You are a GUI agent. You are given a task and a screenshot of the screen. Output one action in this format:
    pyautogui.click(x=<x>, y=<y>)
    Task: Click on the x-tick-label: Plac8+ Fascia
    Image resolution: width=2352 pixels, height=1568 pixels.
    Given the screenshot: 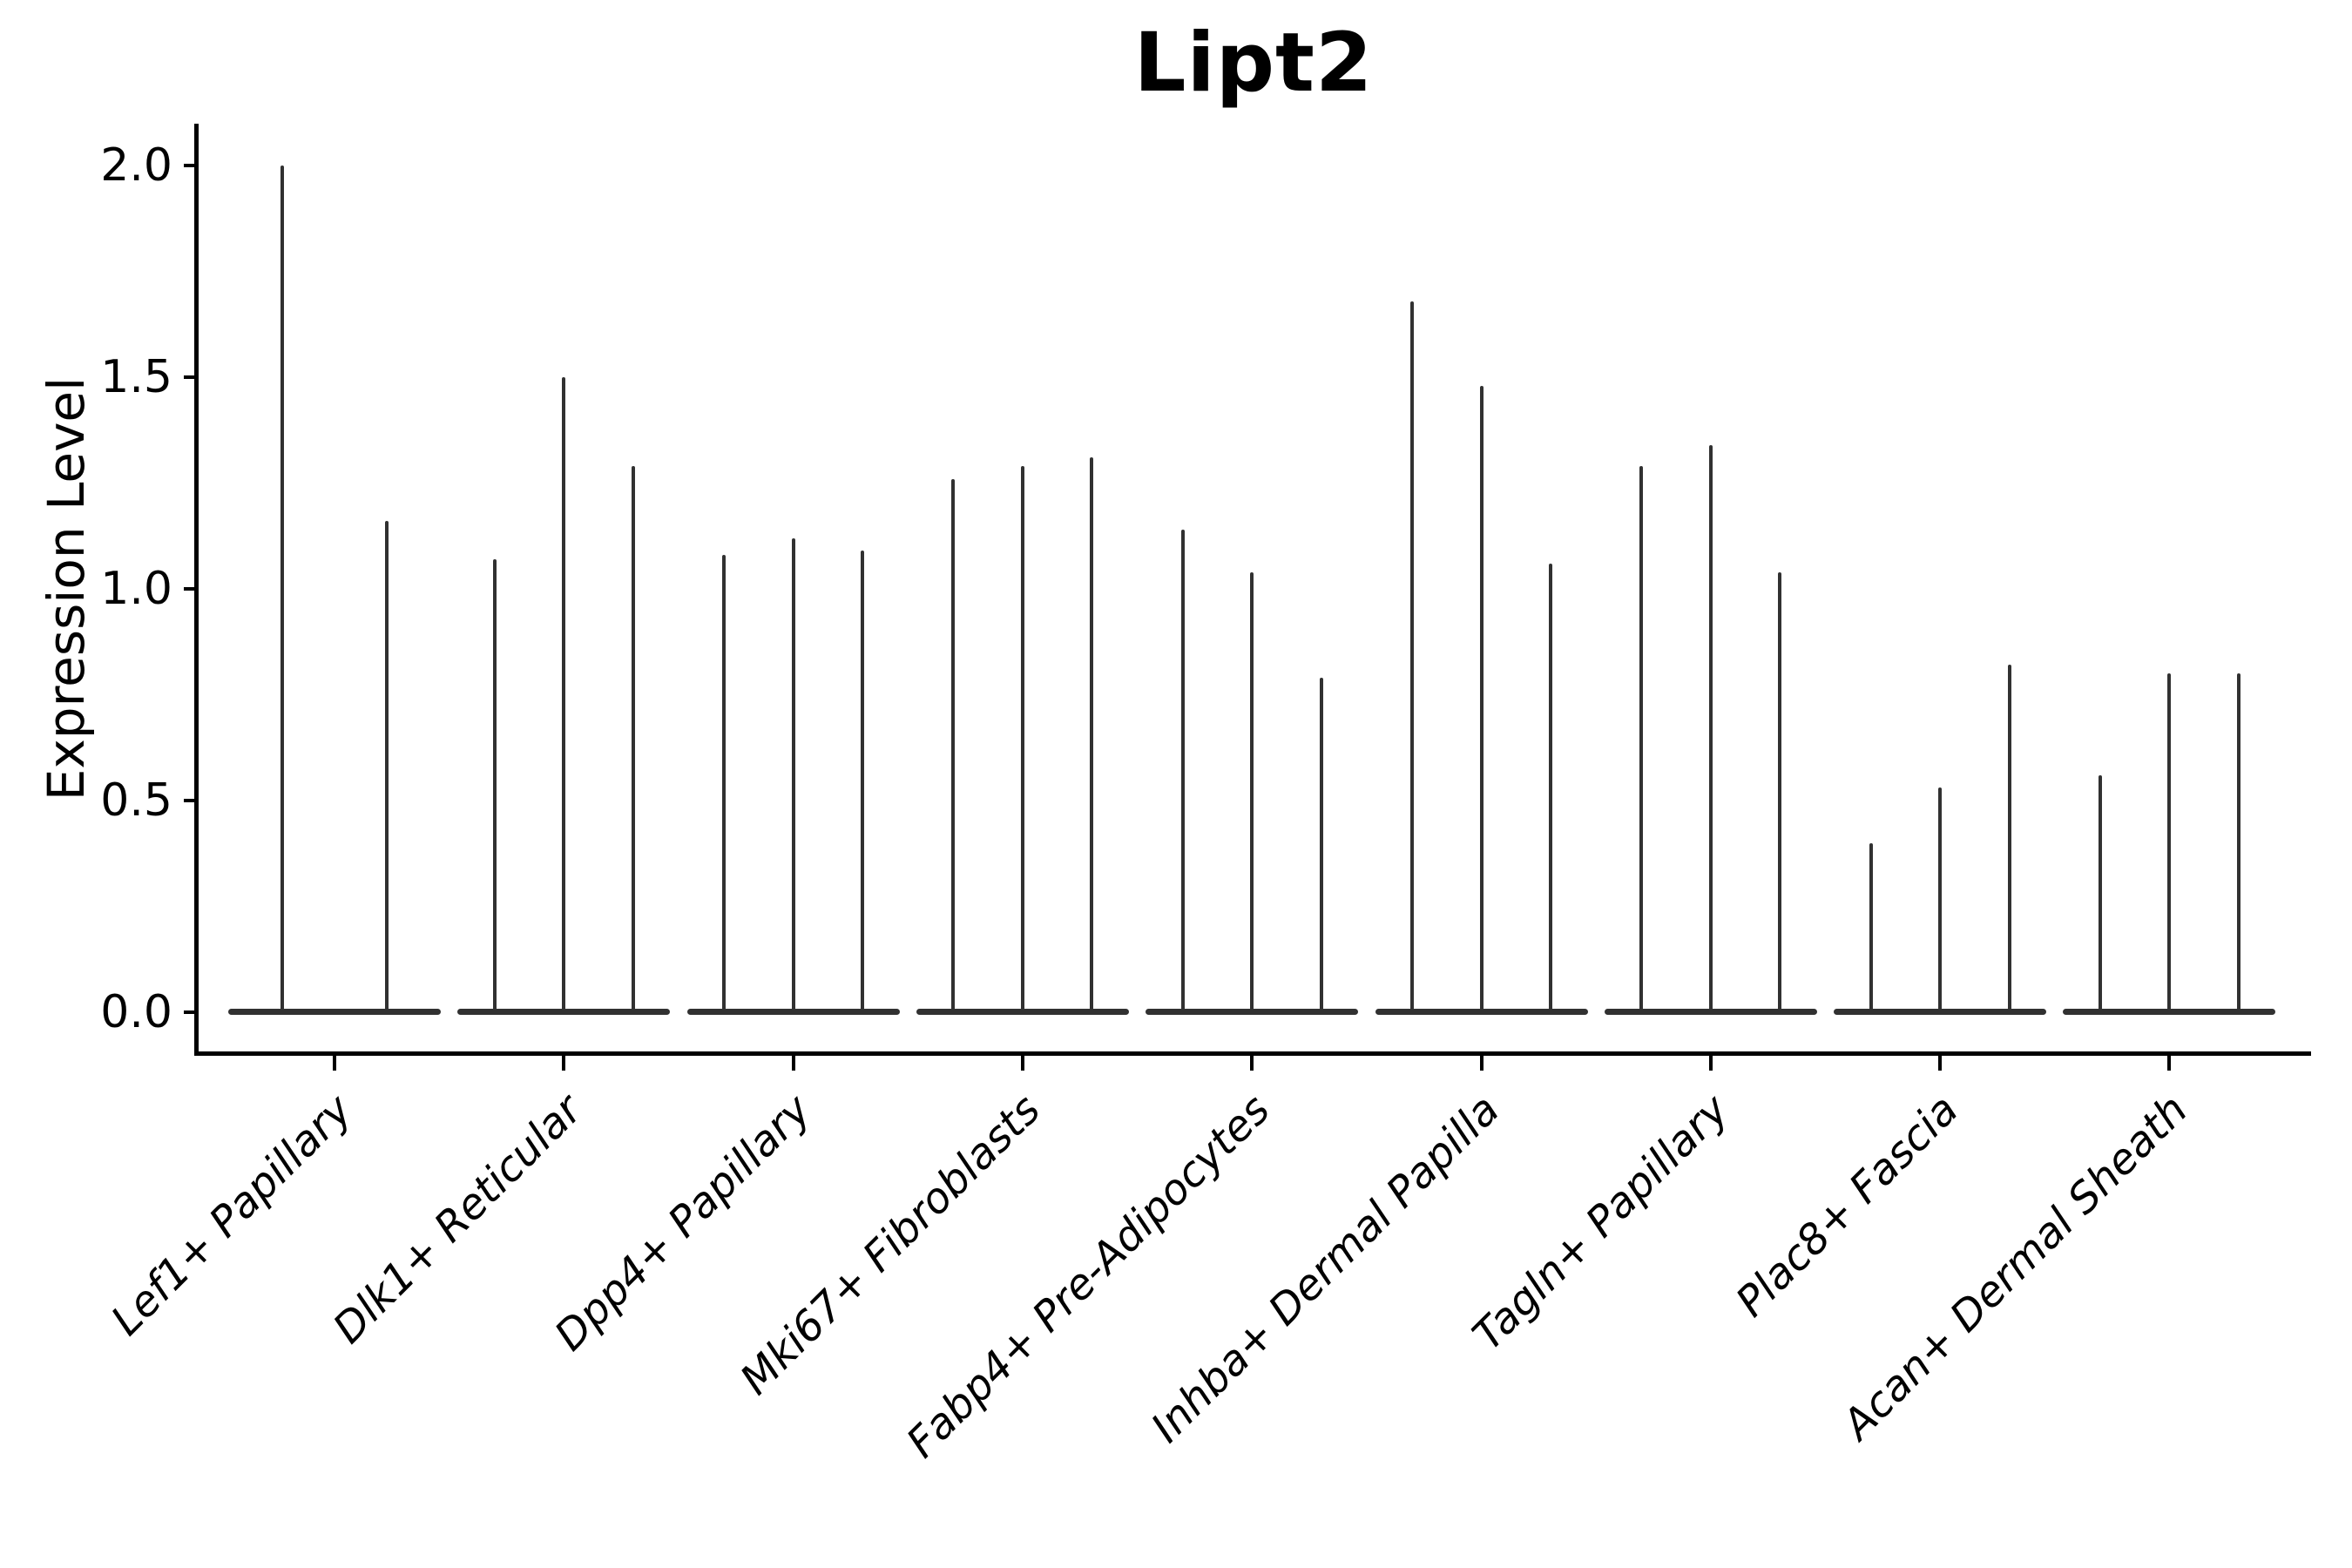 What is the action you would take?
    pyautogui.click(x=1847, y=1206)
    